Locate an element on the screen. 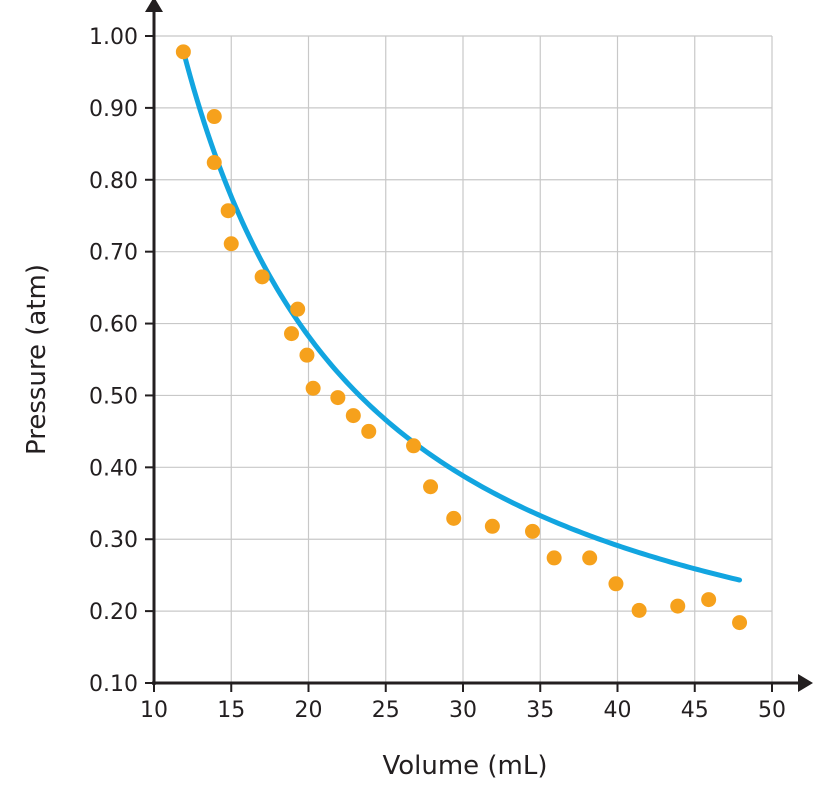 This screenshot has height=788, width=814. x-axis-arrow-icon is located at coordinates (805, 683).